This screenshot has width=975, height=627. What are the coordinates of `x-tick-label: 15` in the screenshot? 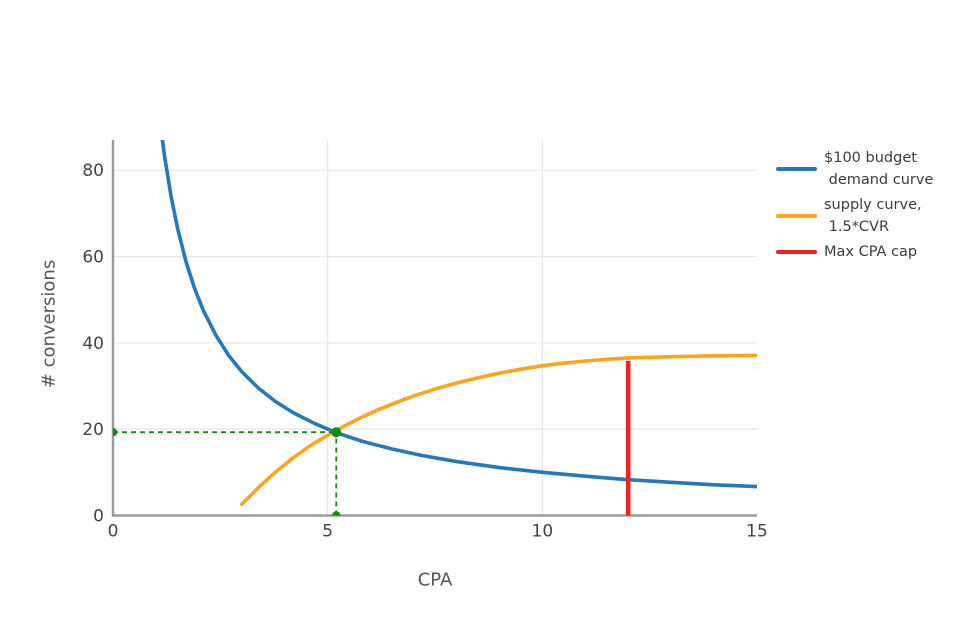 It's located at (757, 532).